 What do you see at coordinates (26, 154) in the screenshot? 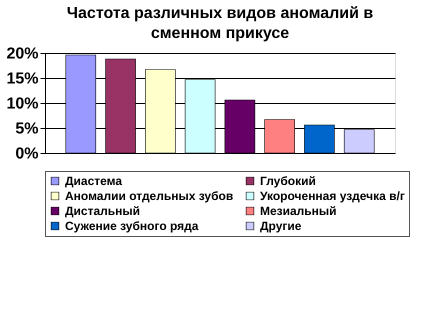
I see `y-tick-label: 0%` at bounding box center [26, 154].